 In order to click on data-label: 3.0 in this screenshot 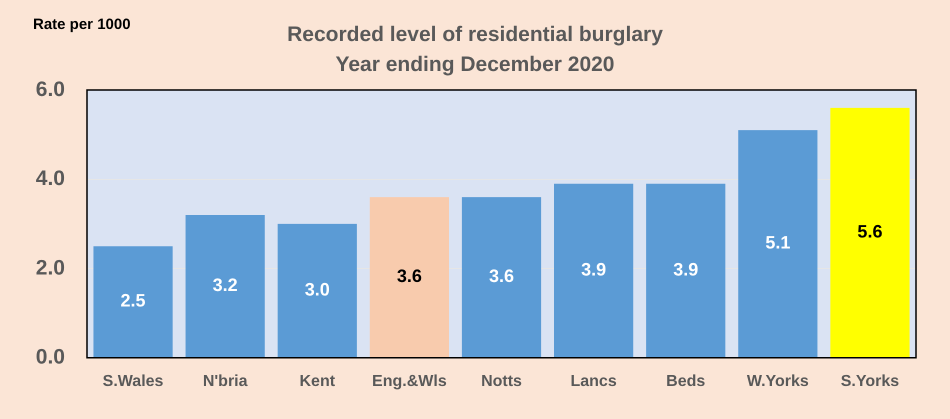, I will do `click(317, 290)`.